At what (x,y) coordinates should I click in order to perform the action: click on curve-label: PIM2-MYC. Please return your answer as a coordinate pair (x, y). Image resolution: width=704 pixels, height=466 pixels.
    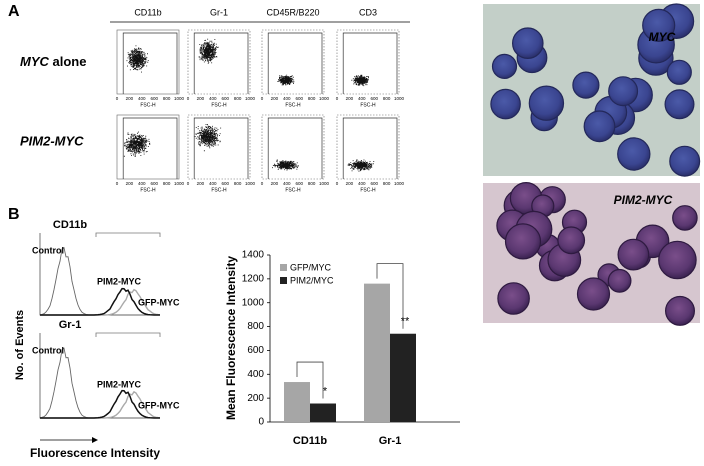
    Looking at the image, I should click on (119, 281).